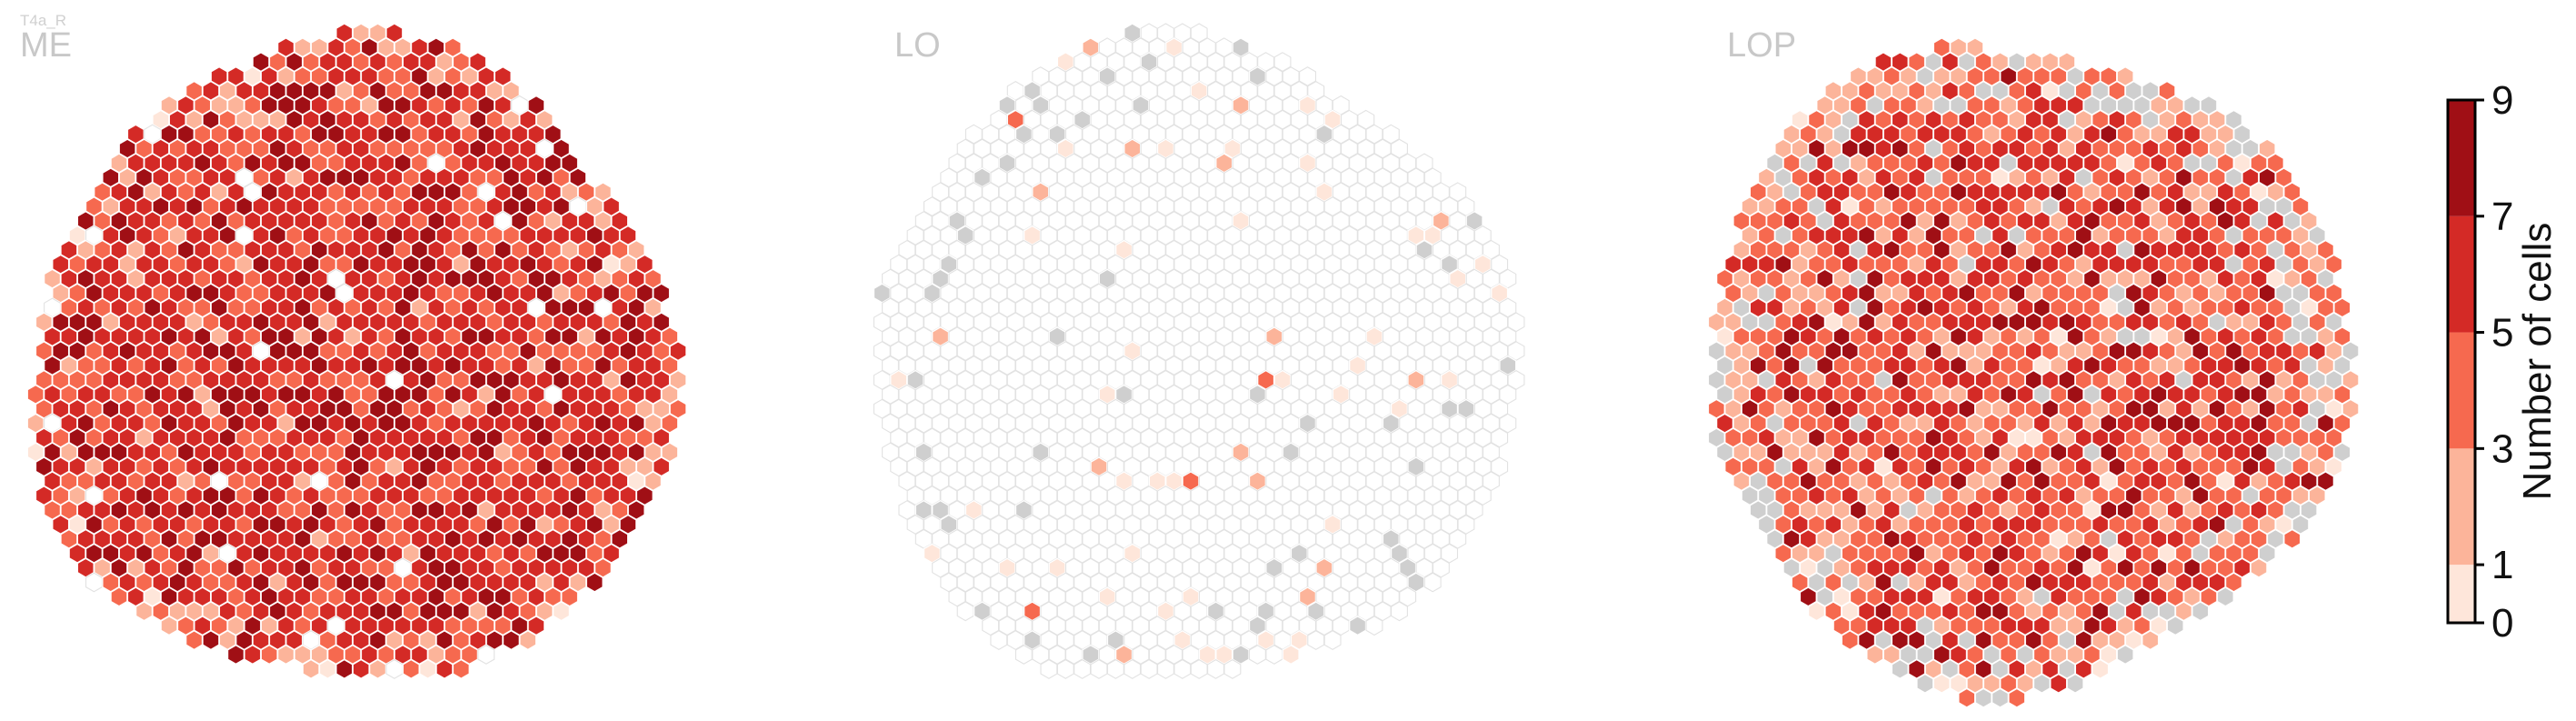  Describe the element at coordinates (918, 45) in the screenshot. I see `panel-title-lo: LO` at that location.